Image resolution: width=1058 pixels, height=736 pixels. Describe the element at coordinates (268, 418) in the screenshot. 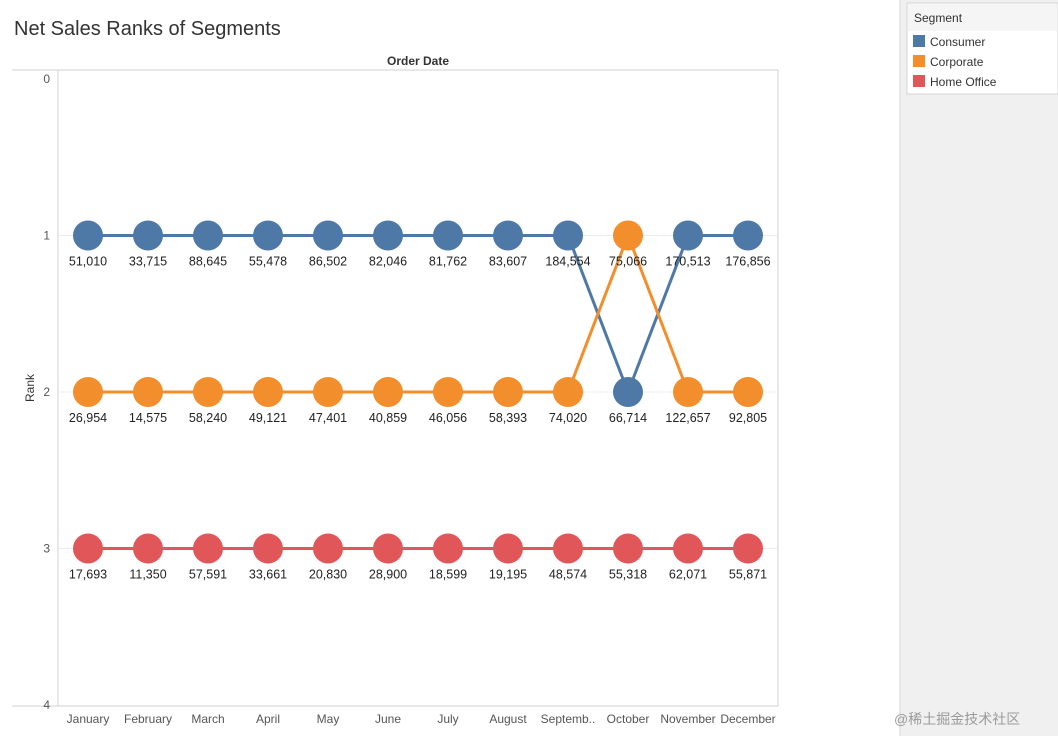

I see `data-label: 49,121` at that location.